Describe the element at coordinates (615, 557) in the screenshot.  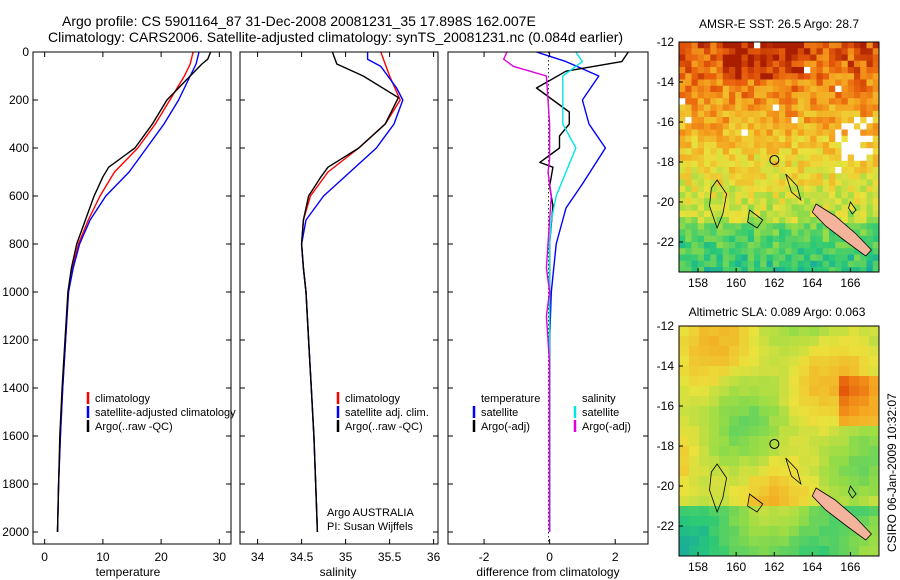
I see `x-tick-label: 2` at that location.